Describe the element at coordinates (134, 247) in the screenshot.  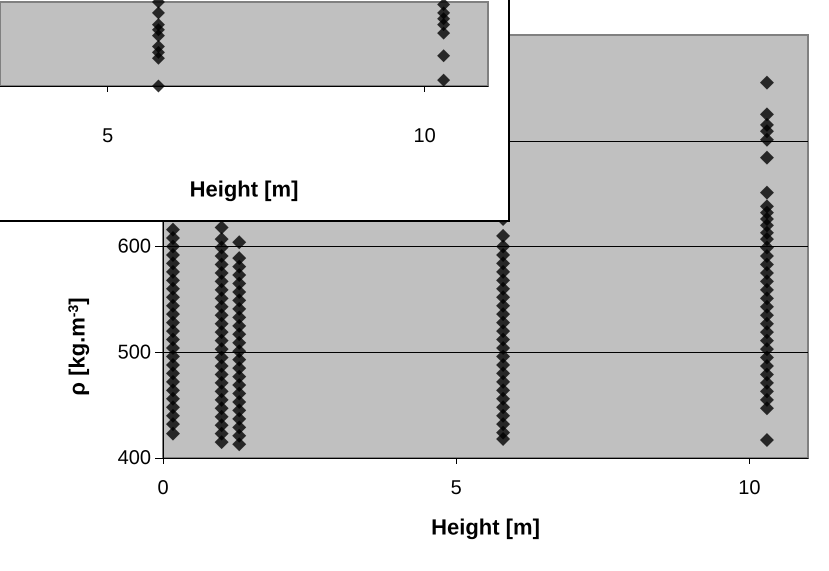
I see `y-tick-label: 600` at that location.